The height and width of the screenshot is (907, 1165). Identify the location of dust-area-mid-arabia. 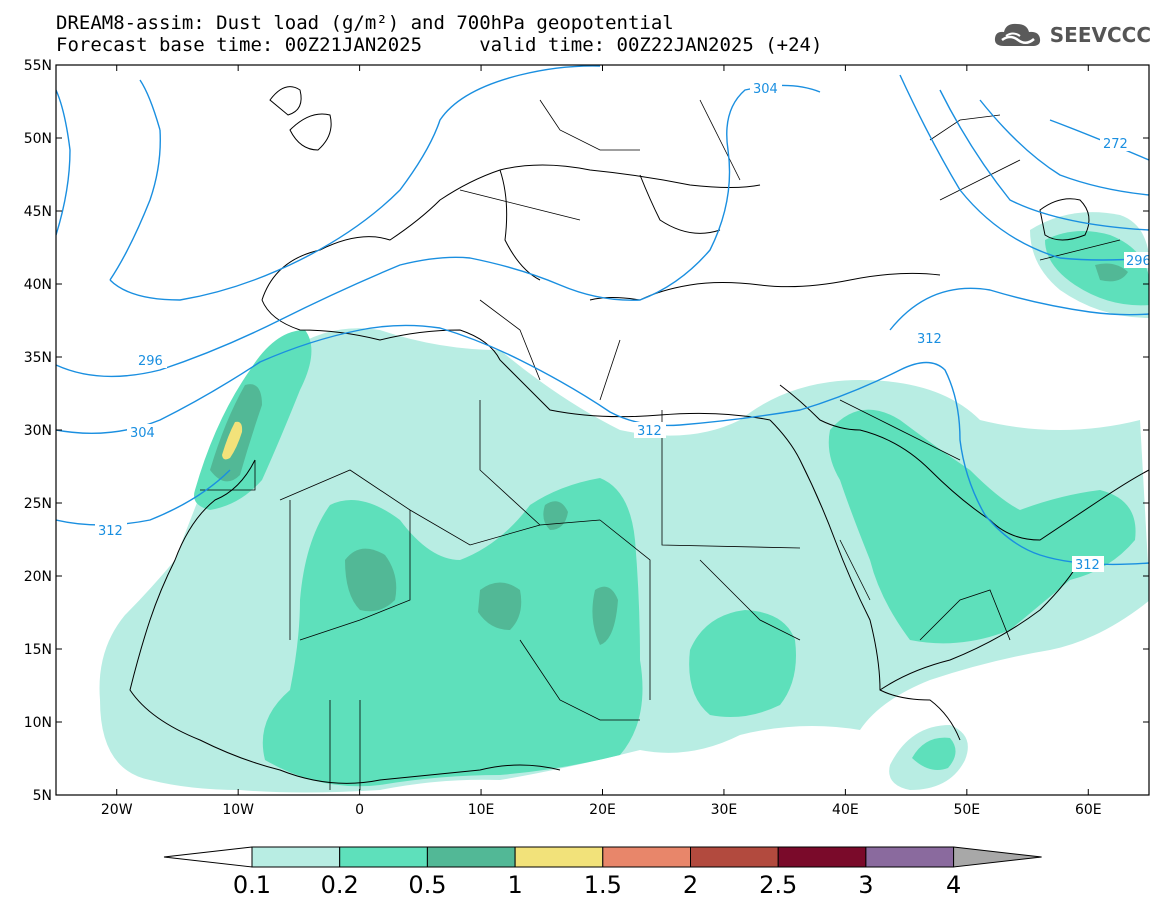
(982, 526).